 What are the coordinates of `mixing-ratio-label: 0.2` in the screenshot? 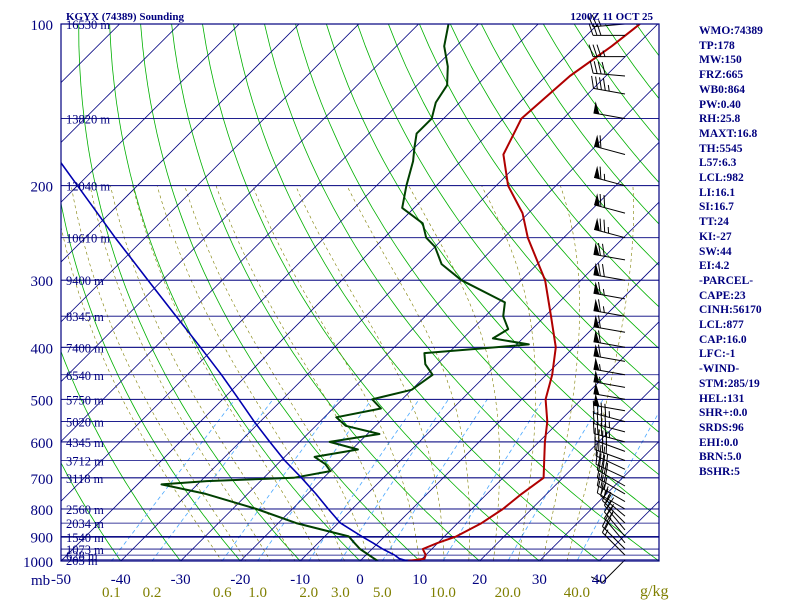 It's located at (152, 592).